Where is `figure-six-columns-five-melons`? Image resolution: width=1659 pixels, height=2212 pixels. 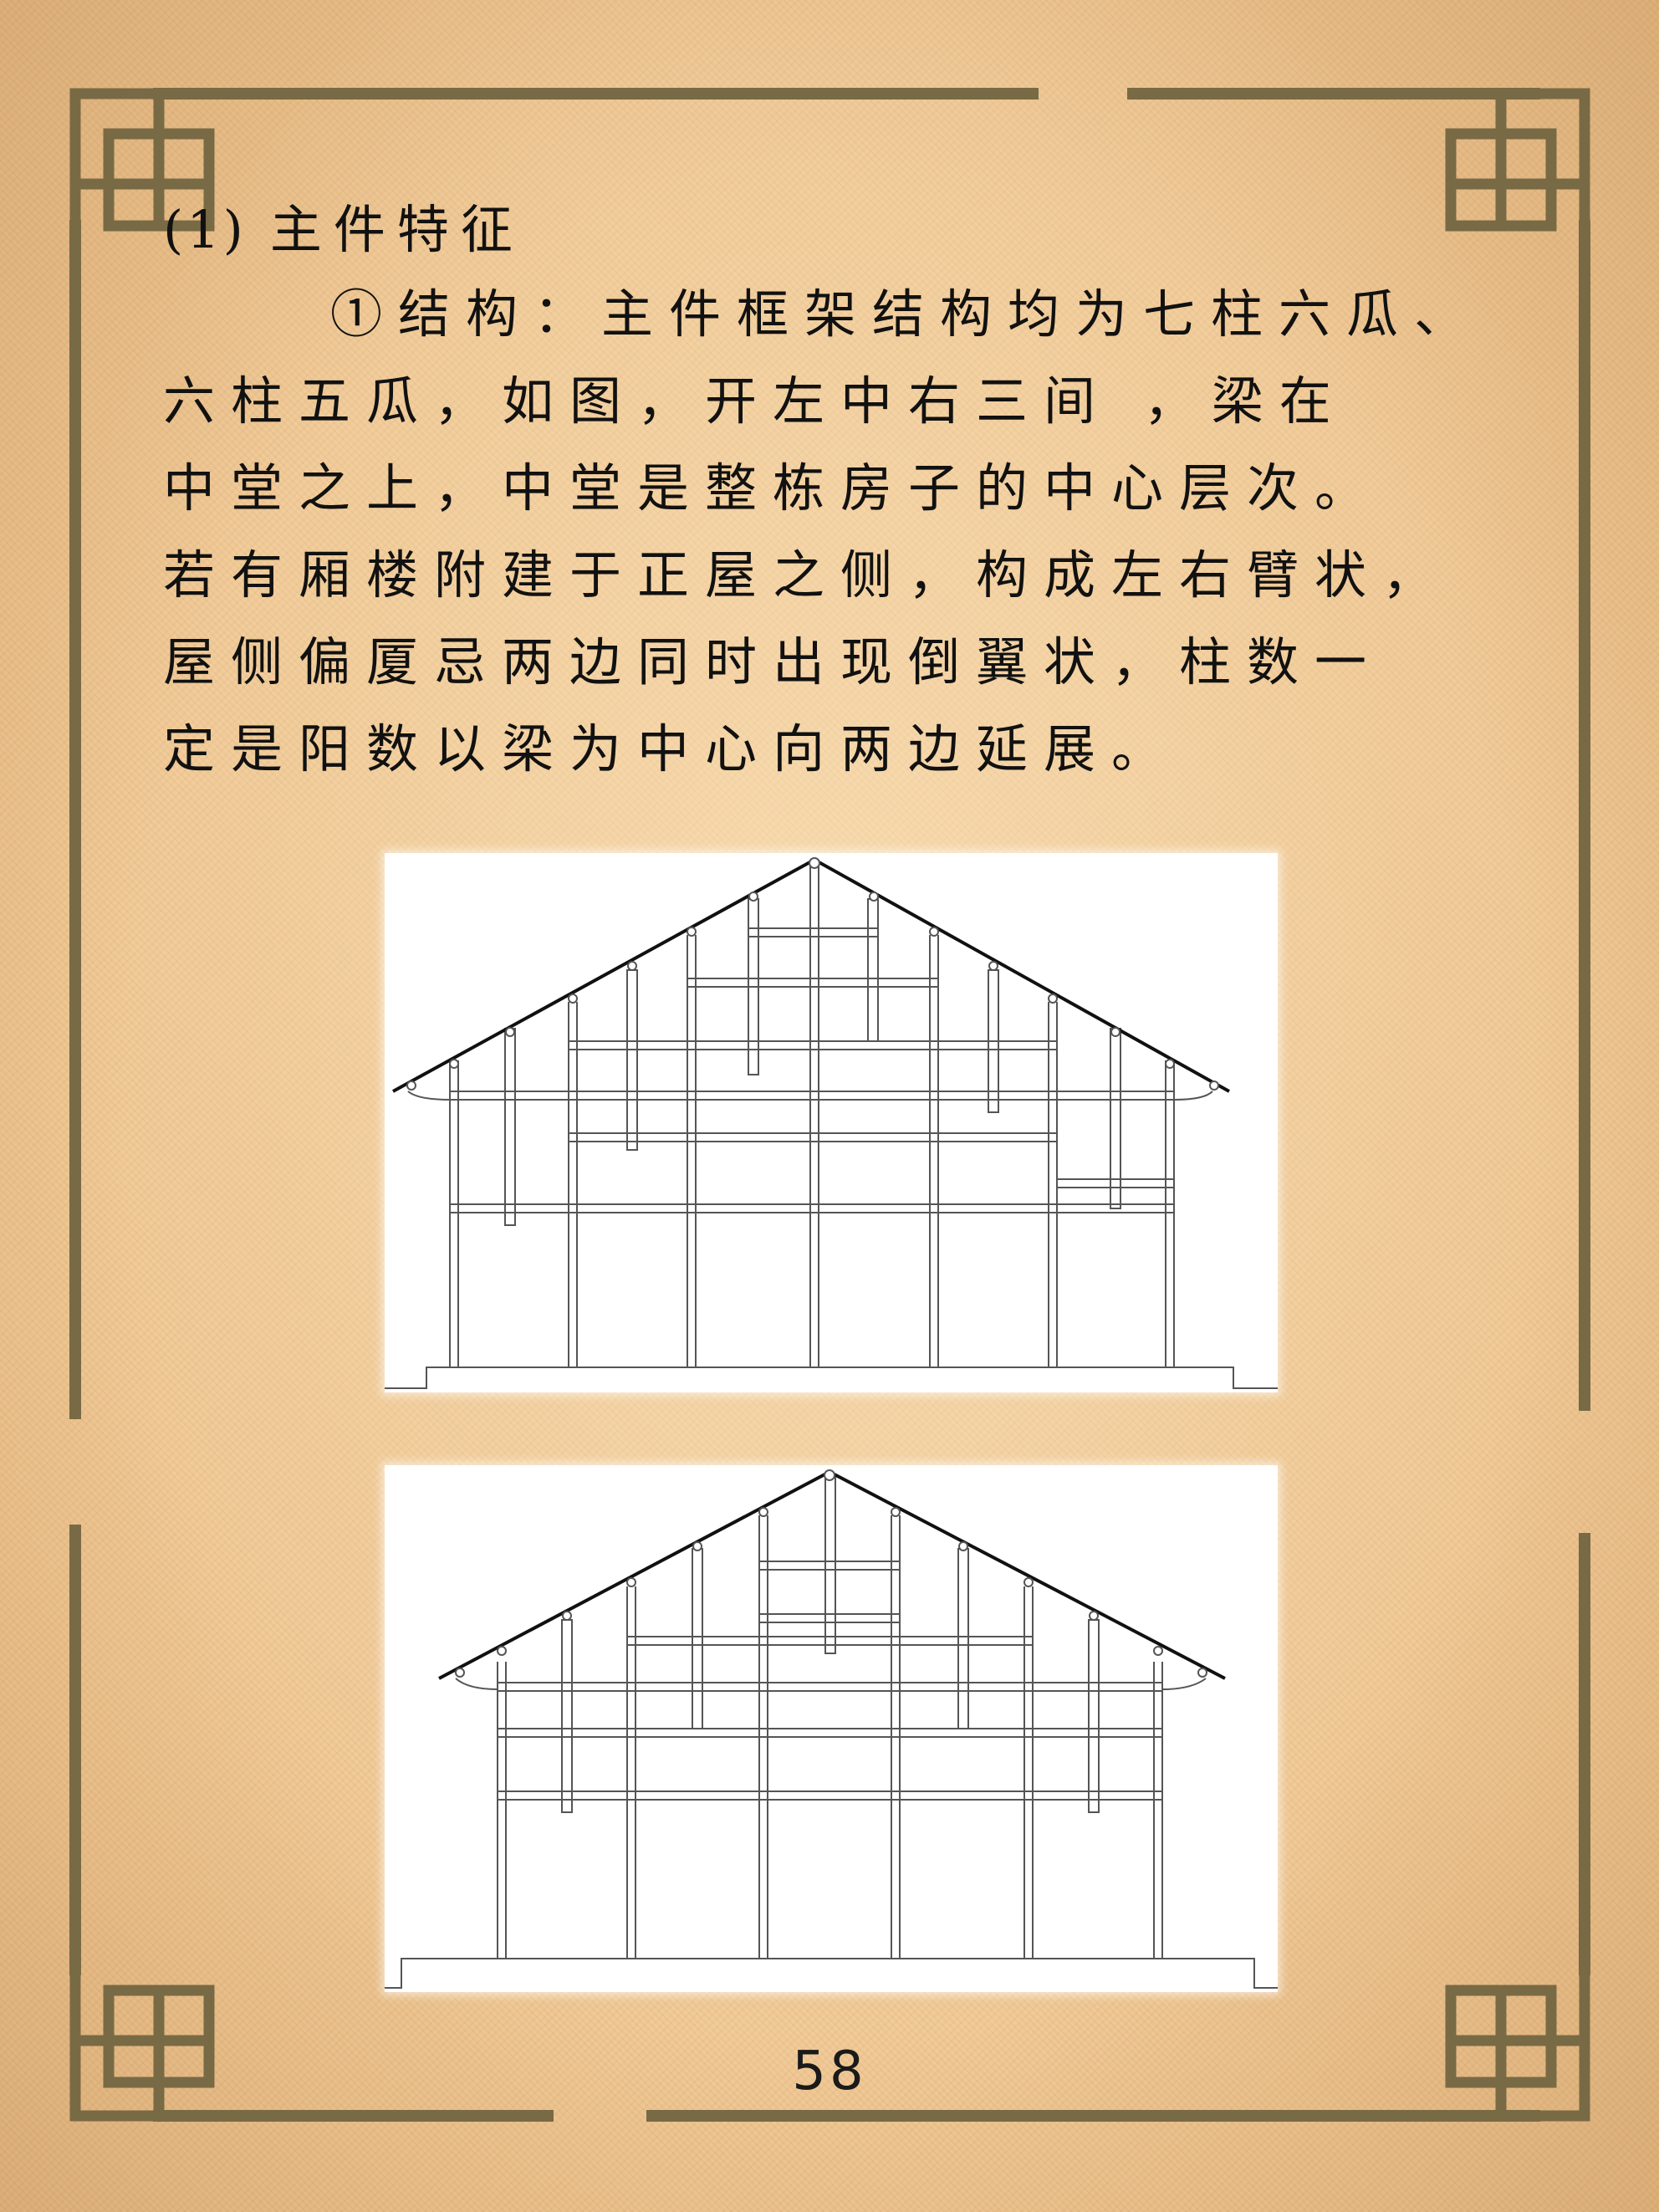
figure-six-columns-five-melons is located at coordinates (831, 1728).